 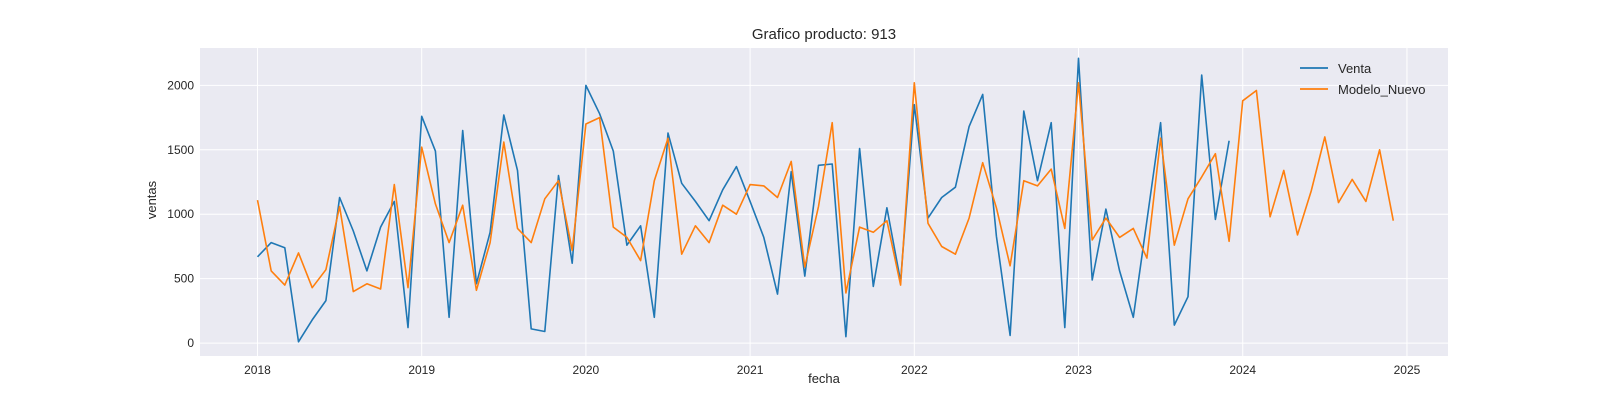 I want to click on chart-title: Grafico producto: 913, so click(x=824, y=34).